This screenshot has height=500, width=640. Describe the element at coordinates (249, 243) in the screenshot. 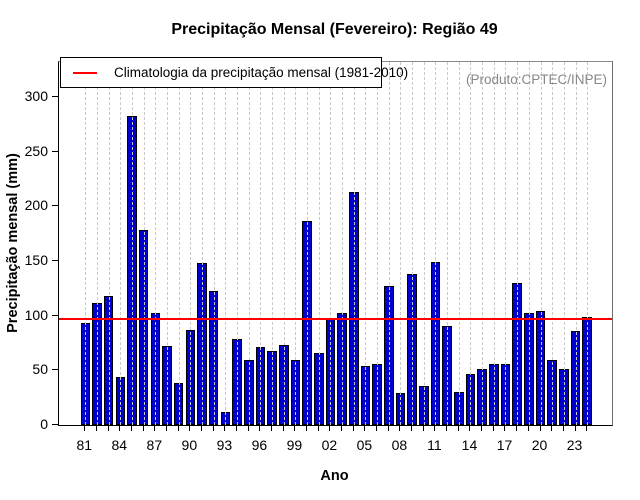

I see `gridline-1995` at that location.